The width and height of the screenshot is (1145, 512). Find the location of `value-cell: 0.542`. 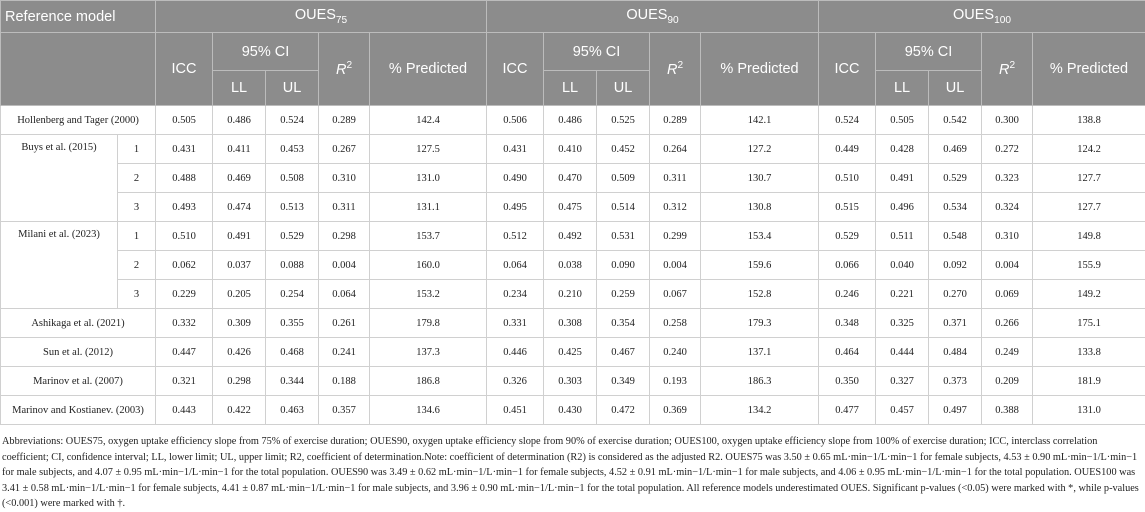

value-cell: 0.542 is located at coordinates (955, 120).